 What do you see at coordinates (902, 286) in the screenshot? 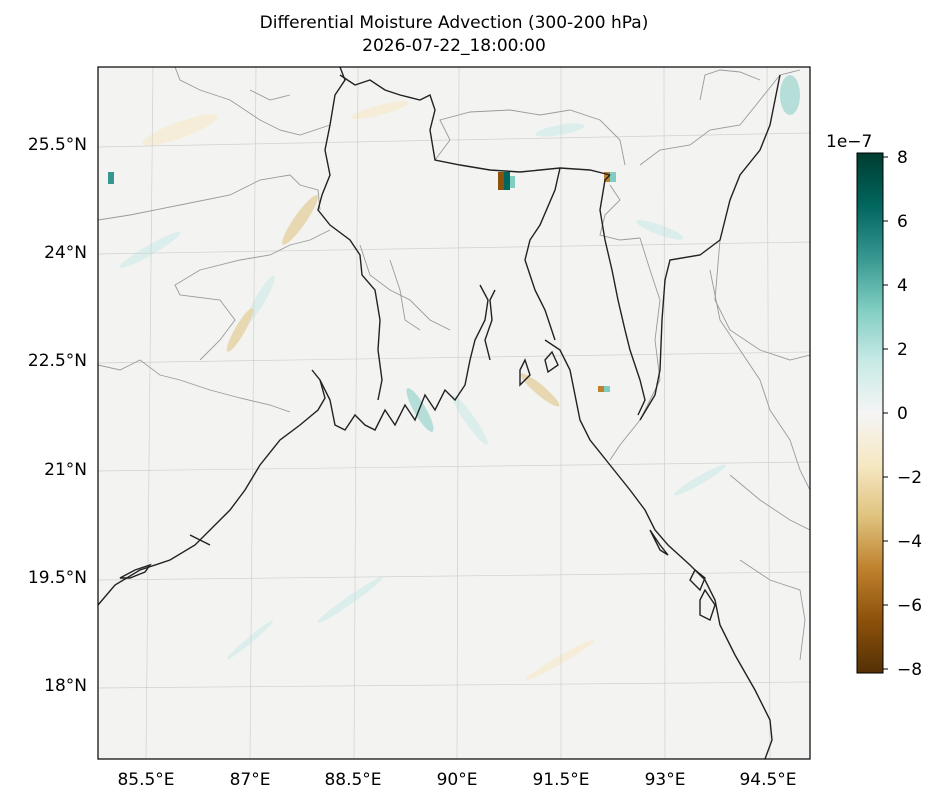
I see `colorbar-tick: 4` at bounding box center [902, 286].